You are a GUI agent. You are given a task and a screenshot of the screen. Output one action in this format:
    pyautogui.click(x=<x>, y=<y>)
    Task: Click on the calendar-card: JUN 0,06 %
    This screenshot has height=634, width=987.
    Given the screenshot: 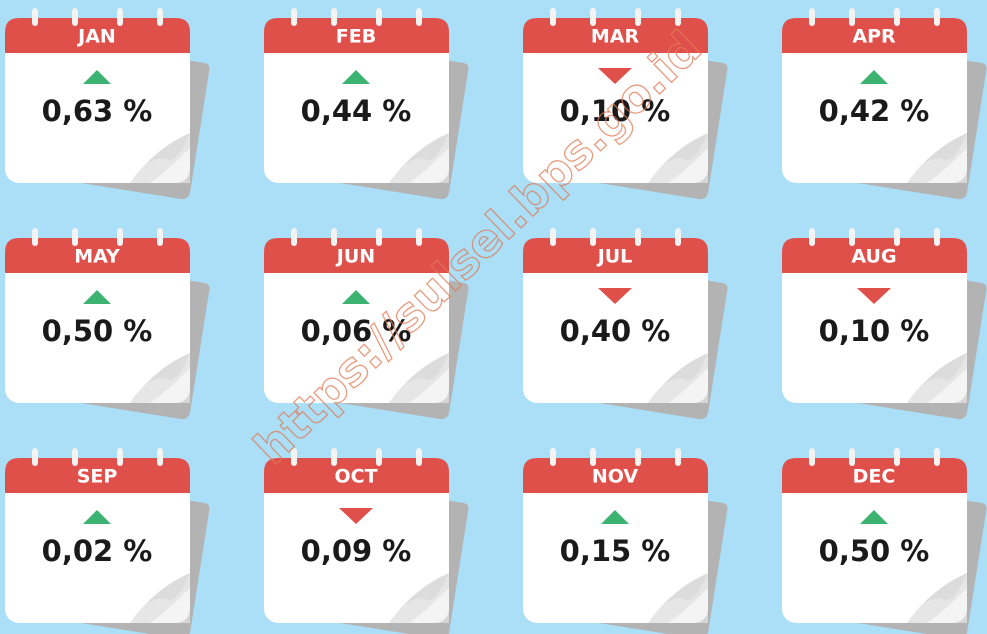 What is the action you would take?
    pyautogui.click(x=366, y=324)
    